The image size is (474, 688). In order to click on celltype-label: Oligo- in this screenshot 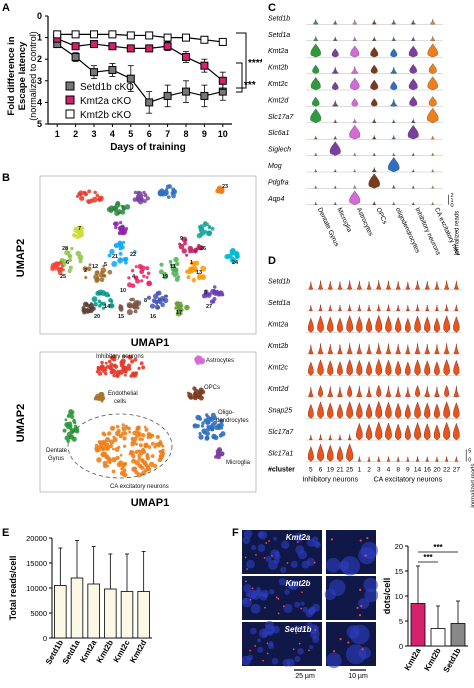, I will do `click(226, 413)`.